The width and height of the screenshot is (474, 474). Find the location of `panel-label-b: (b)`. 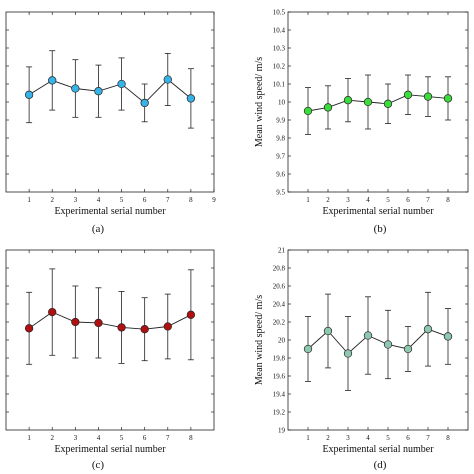

panel-label-b: (b) is located at coordinates (380, 229).